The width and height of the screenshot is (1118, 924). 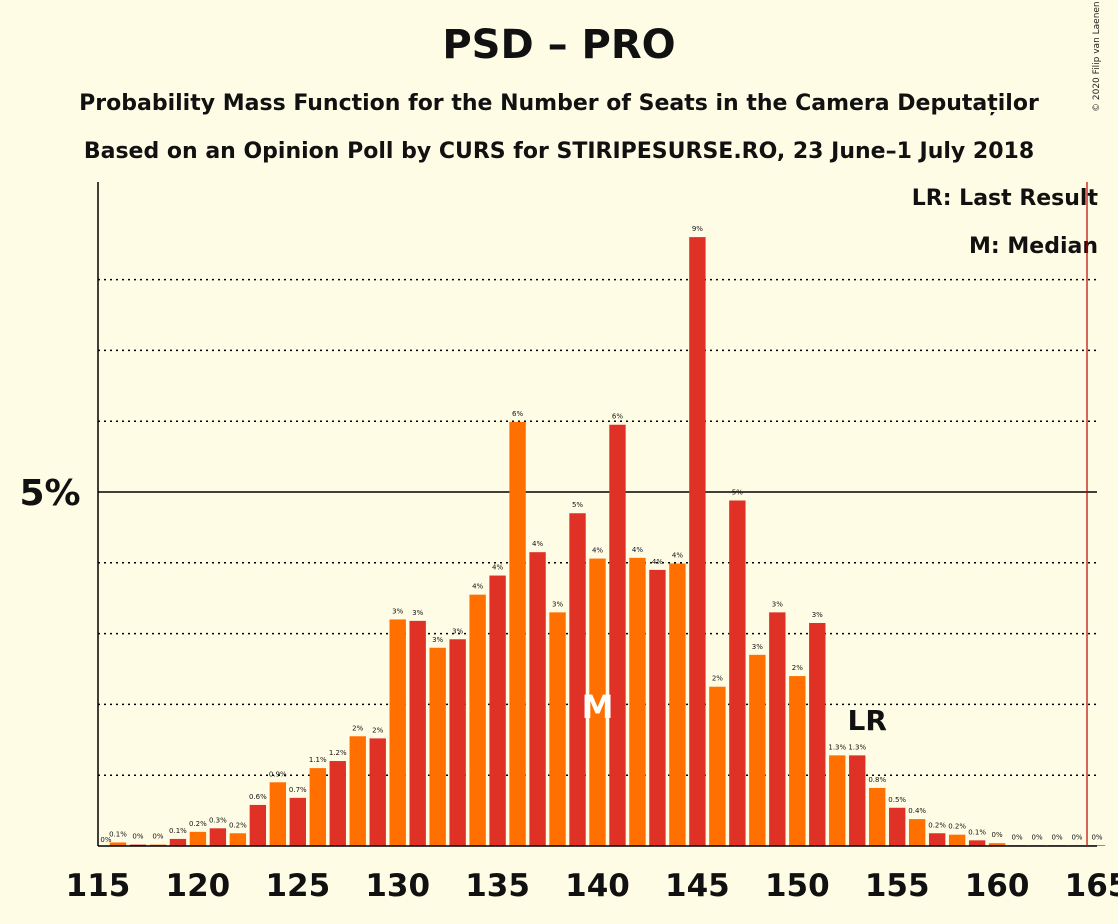 I want to click on x-tick-label: 130, so click(x=397, y=886).